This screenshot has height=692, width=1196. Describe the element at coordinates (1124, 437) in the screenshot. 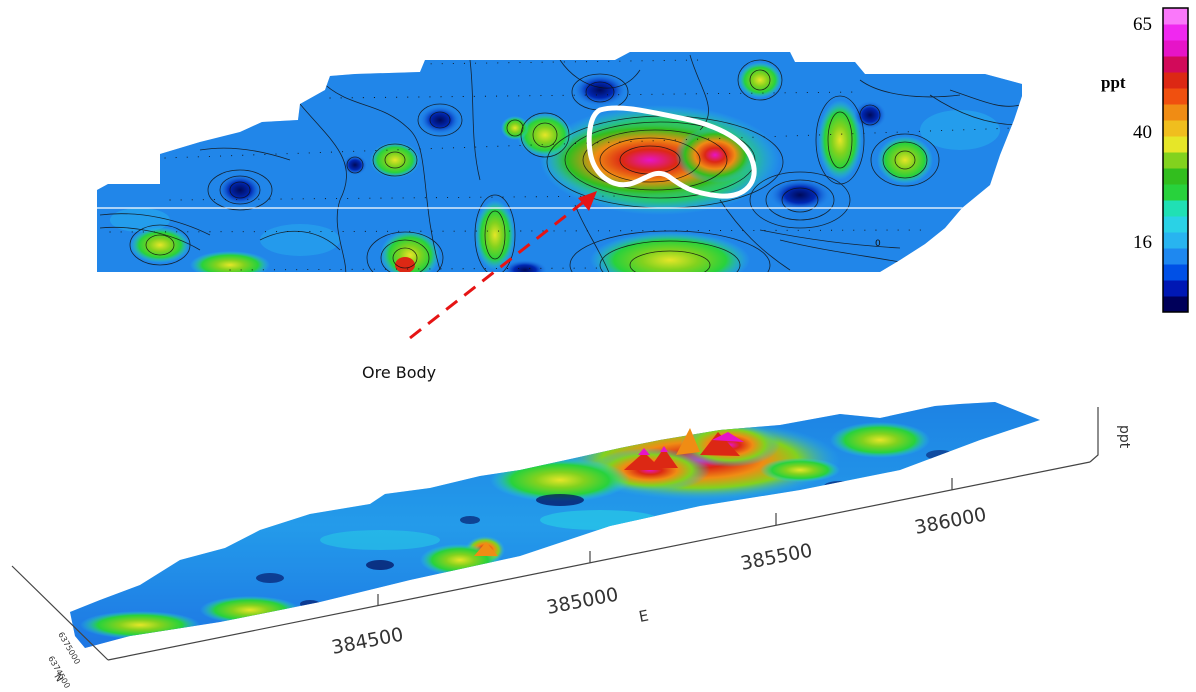

I see `z-axis-title: ppt` at that location.